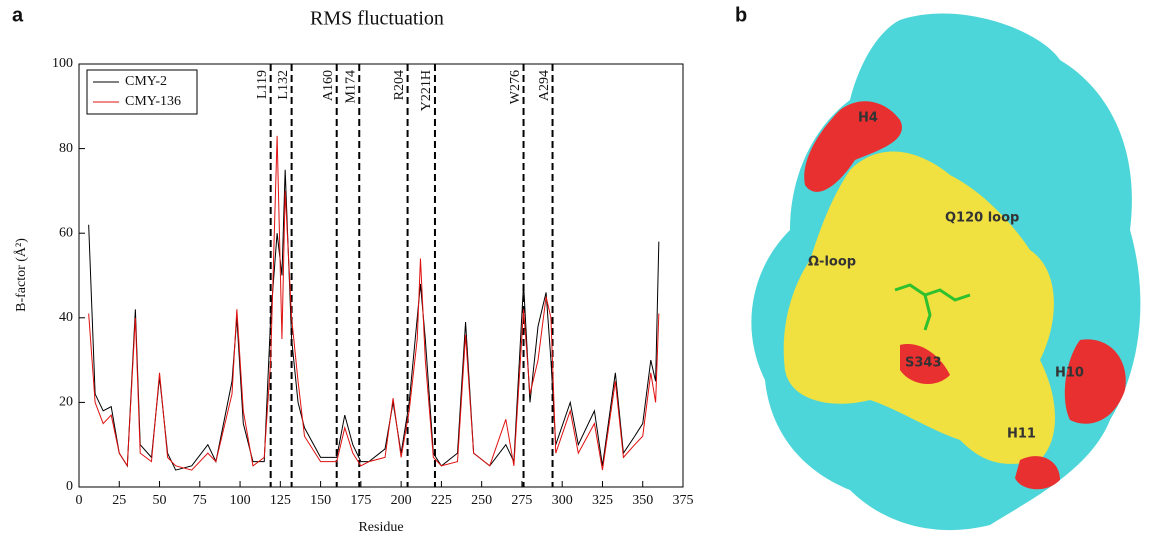 The image size is (1159, 537). Describe the element at coordinates (153, 101) in the screenshot. I see `legend-label: CMY-136` at that location.